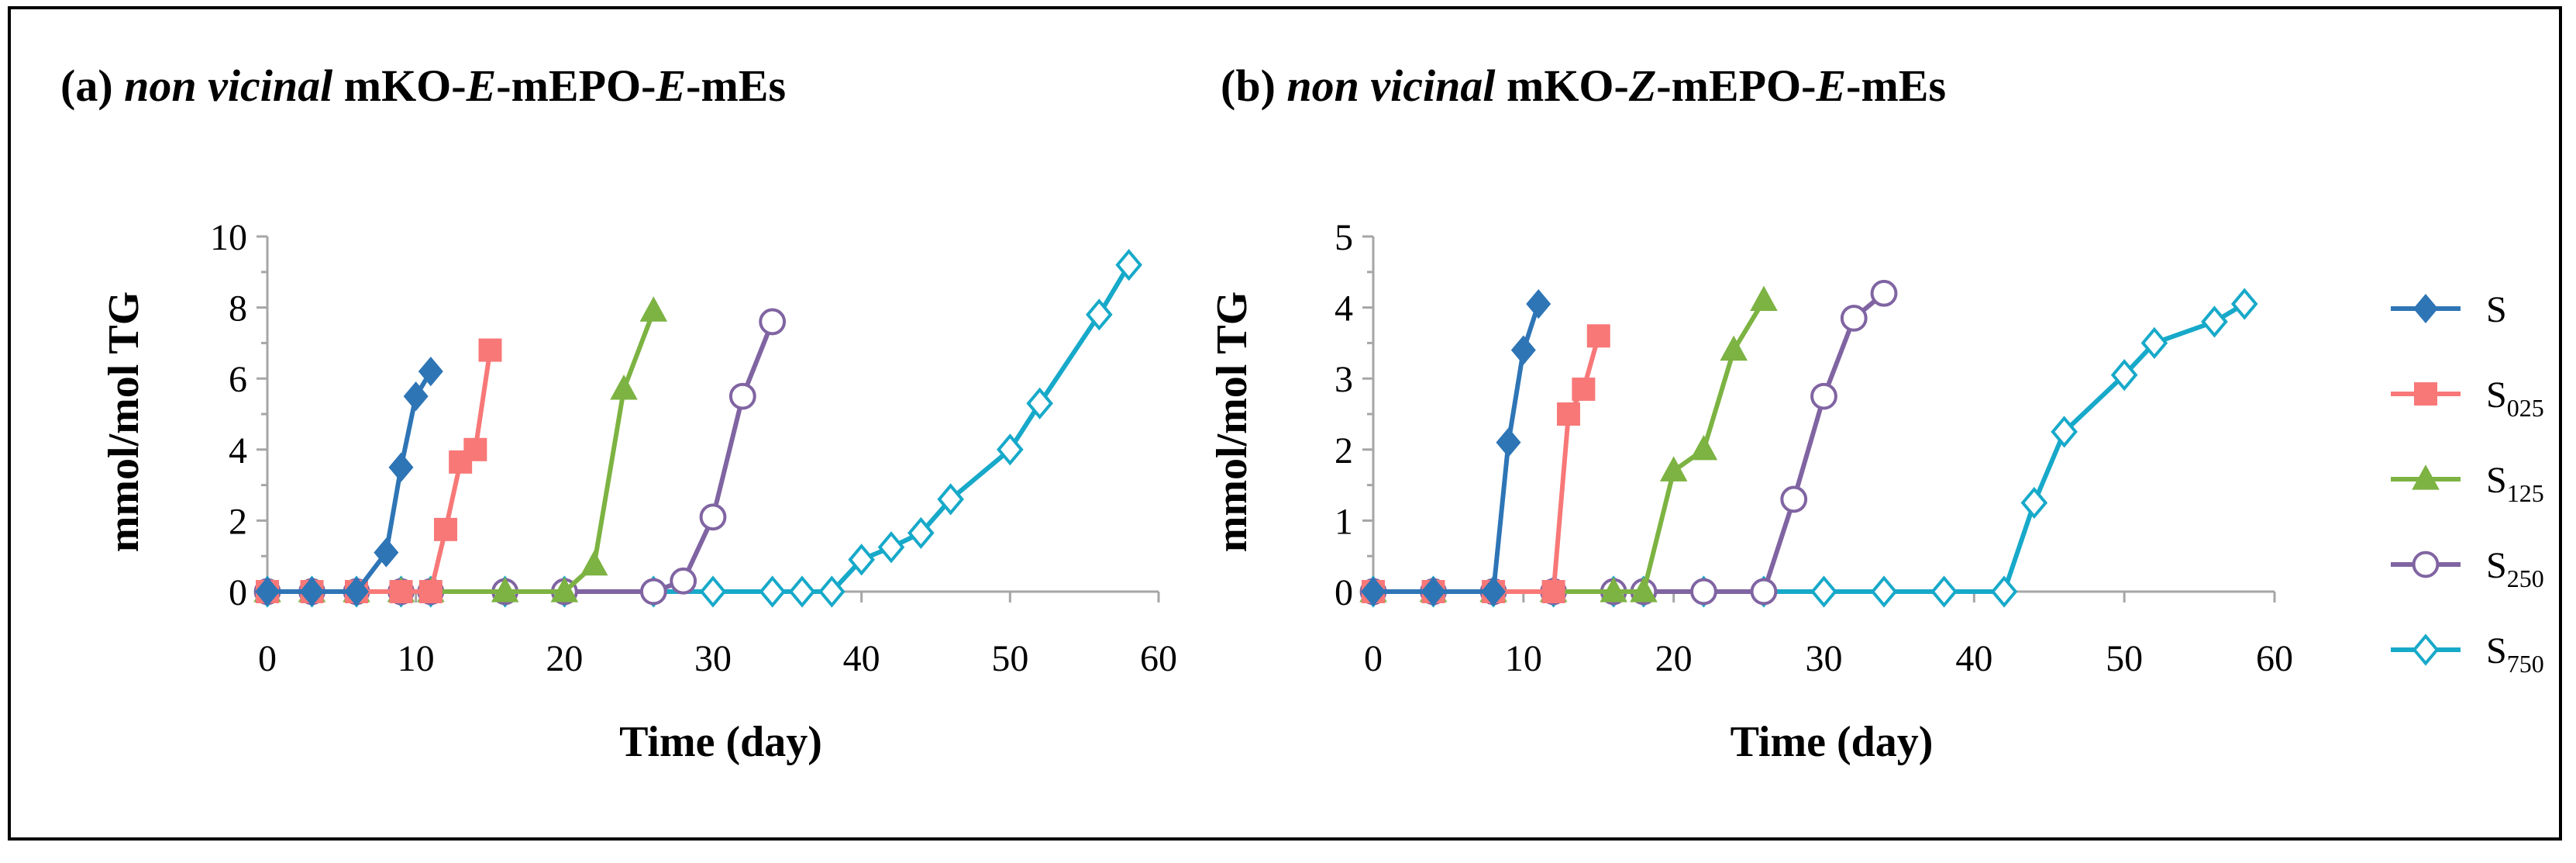 The width and height of the screenshot is (2576, 863). What do you see at coordinates (238, 521) in the screenshot?
I see `y-tick-label: 2` at bounding box center [238, 521].